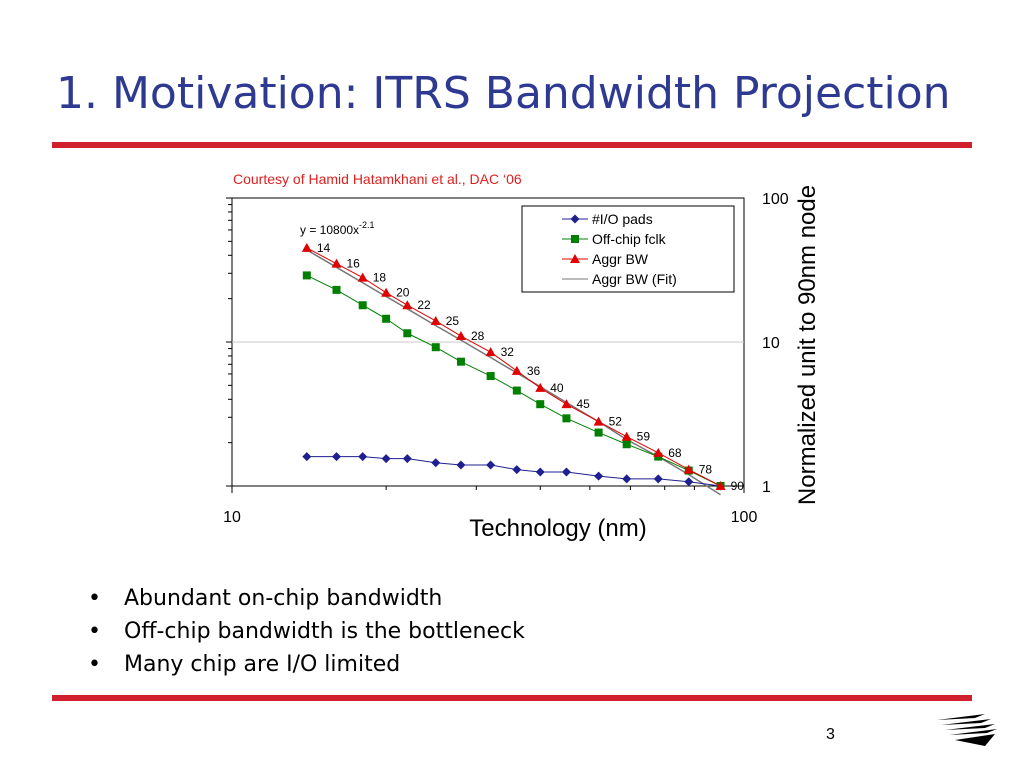  Describe the element at coordinates (575, 258) in the screenshot. I see `legend-marker-aggr-bw` at that location.